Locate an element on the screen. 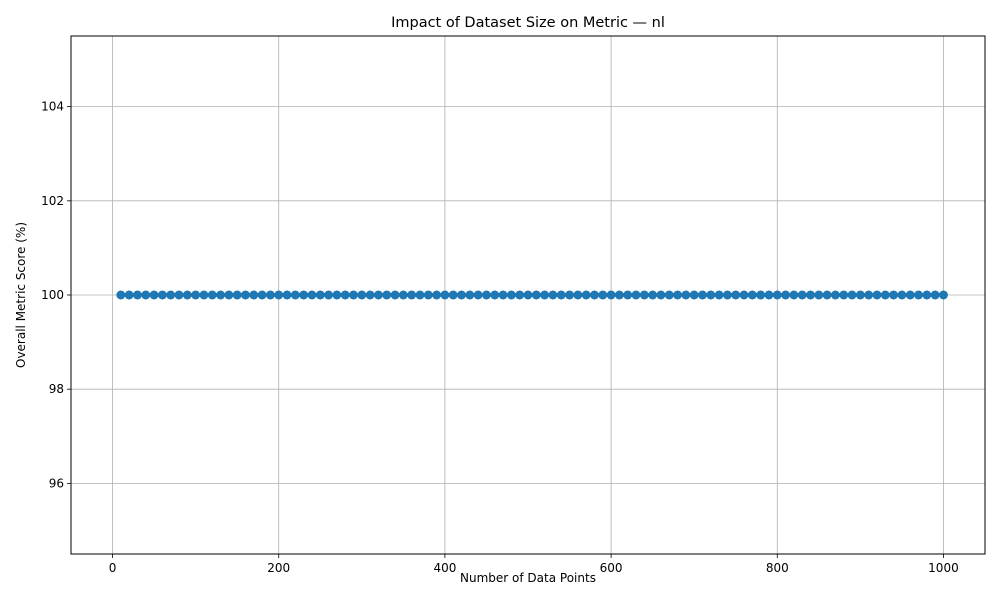 Image resolution: width=1000 pixels, height=600 pixels. x-tick-label: 600 is located at coordinates (611, 568).